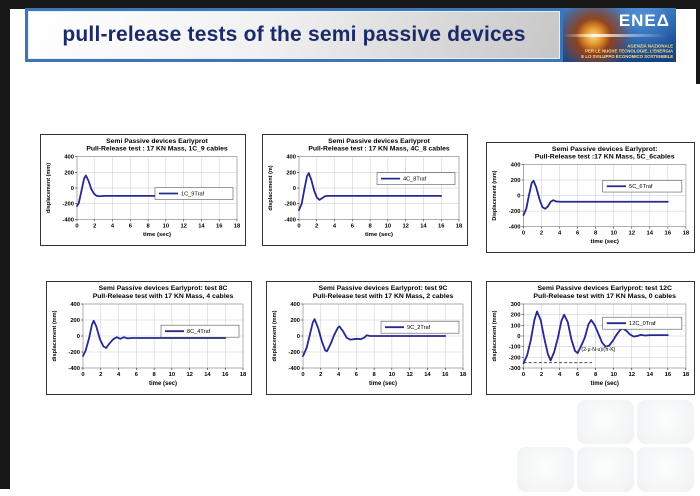 The height and width of the screenshot is (496, 700). What do you see at coordinates (193, 195) in the screenshot?
I see `legend-label: 1C_9Traf` at bounding box center [193, 195].